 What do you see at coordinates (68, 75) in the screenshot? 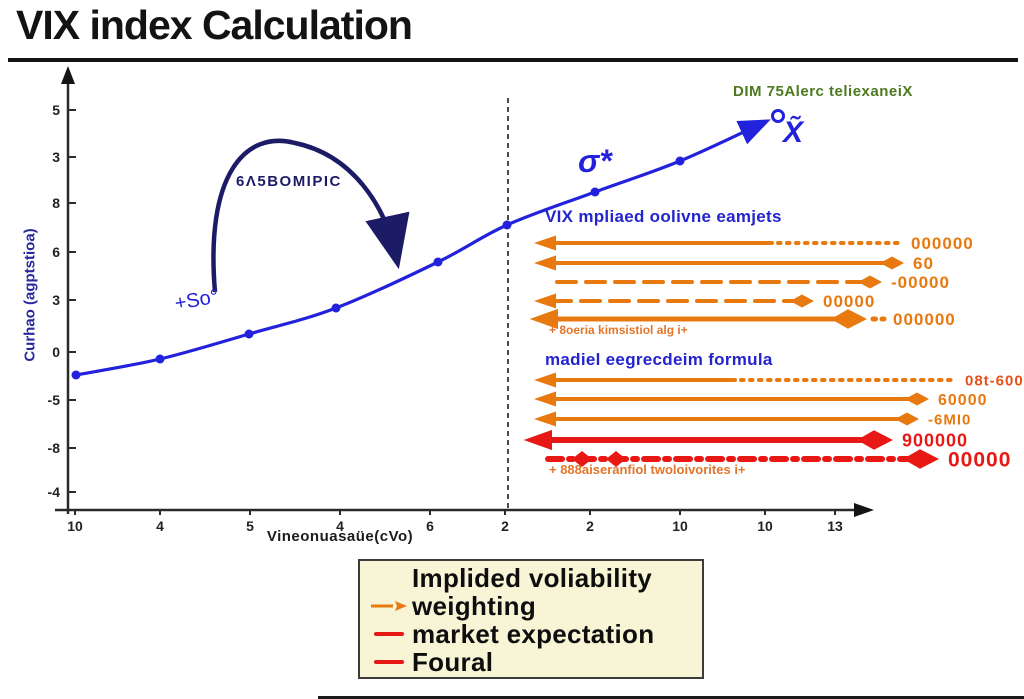
I see `y-axis-arrowhead` at bounding box center [68, 75].